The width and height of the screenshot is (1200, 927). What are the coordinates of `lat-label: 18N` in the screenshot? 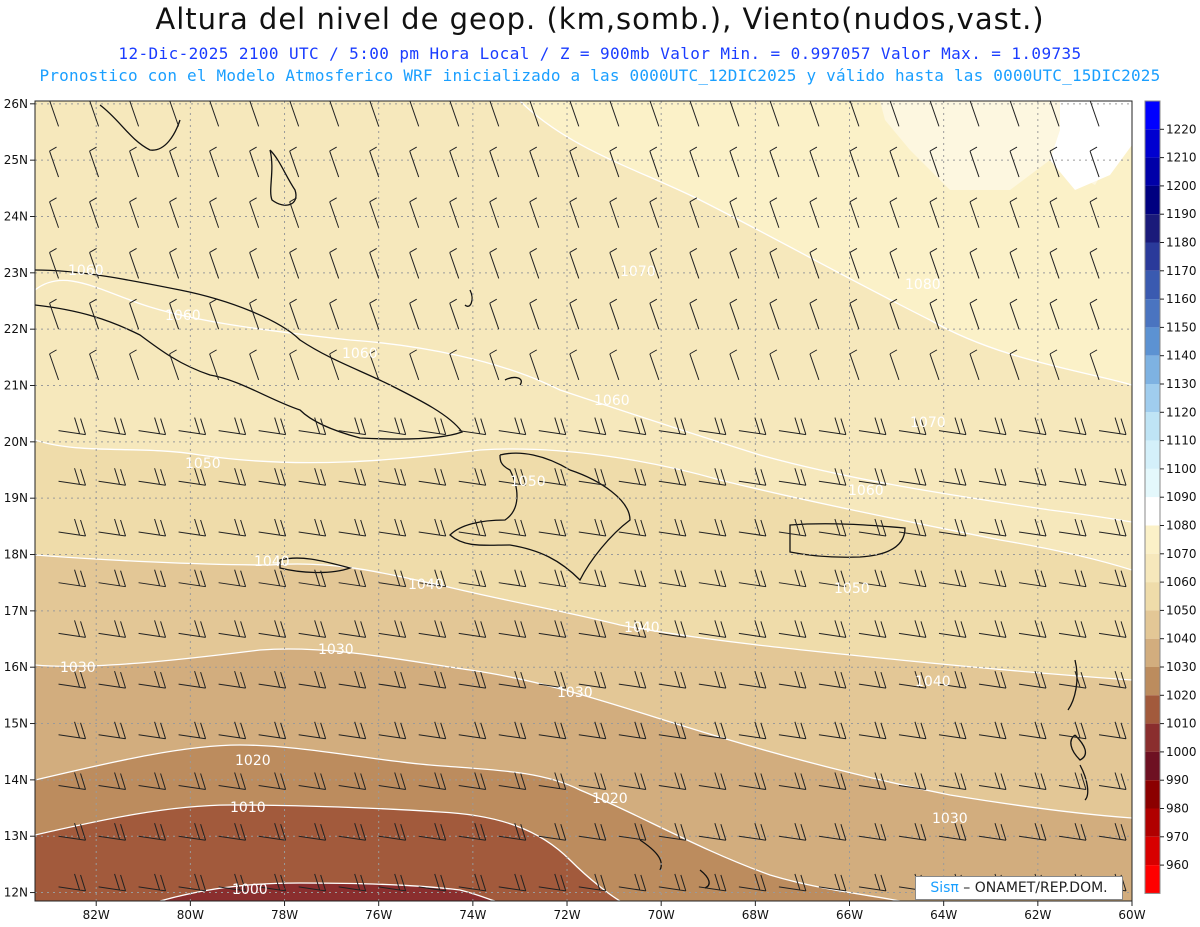 It's located at (16, 555).